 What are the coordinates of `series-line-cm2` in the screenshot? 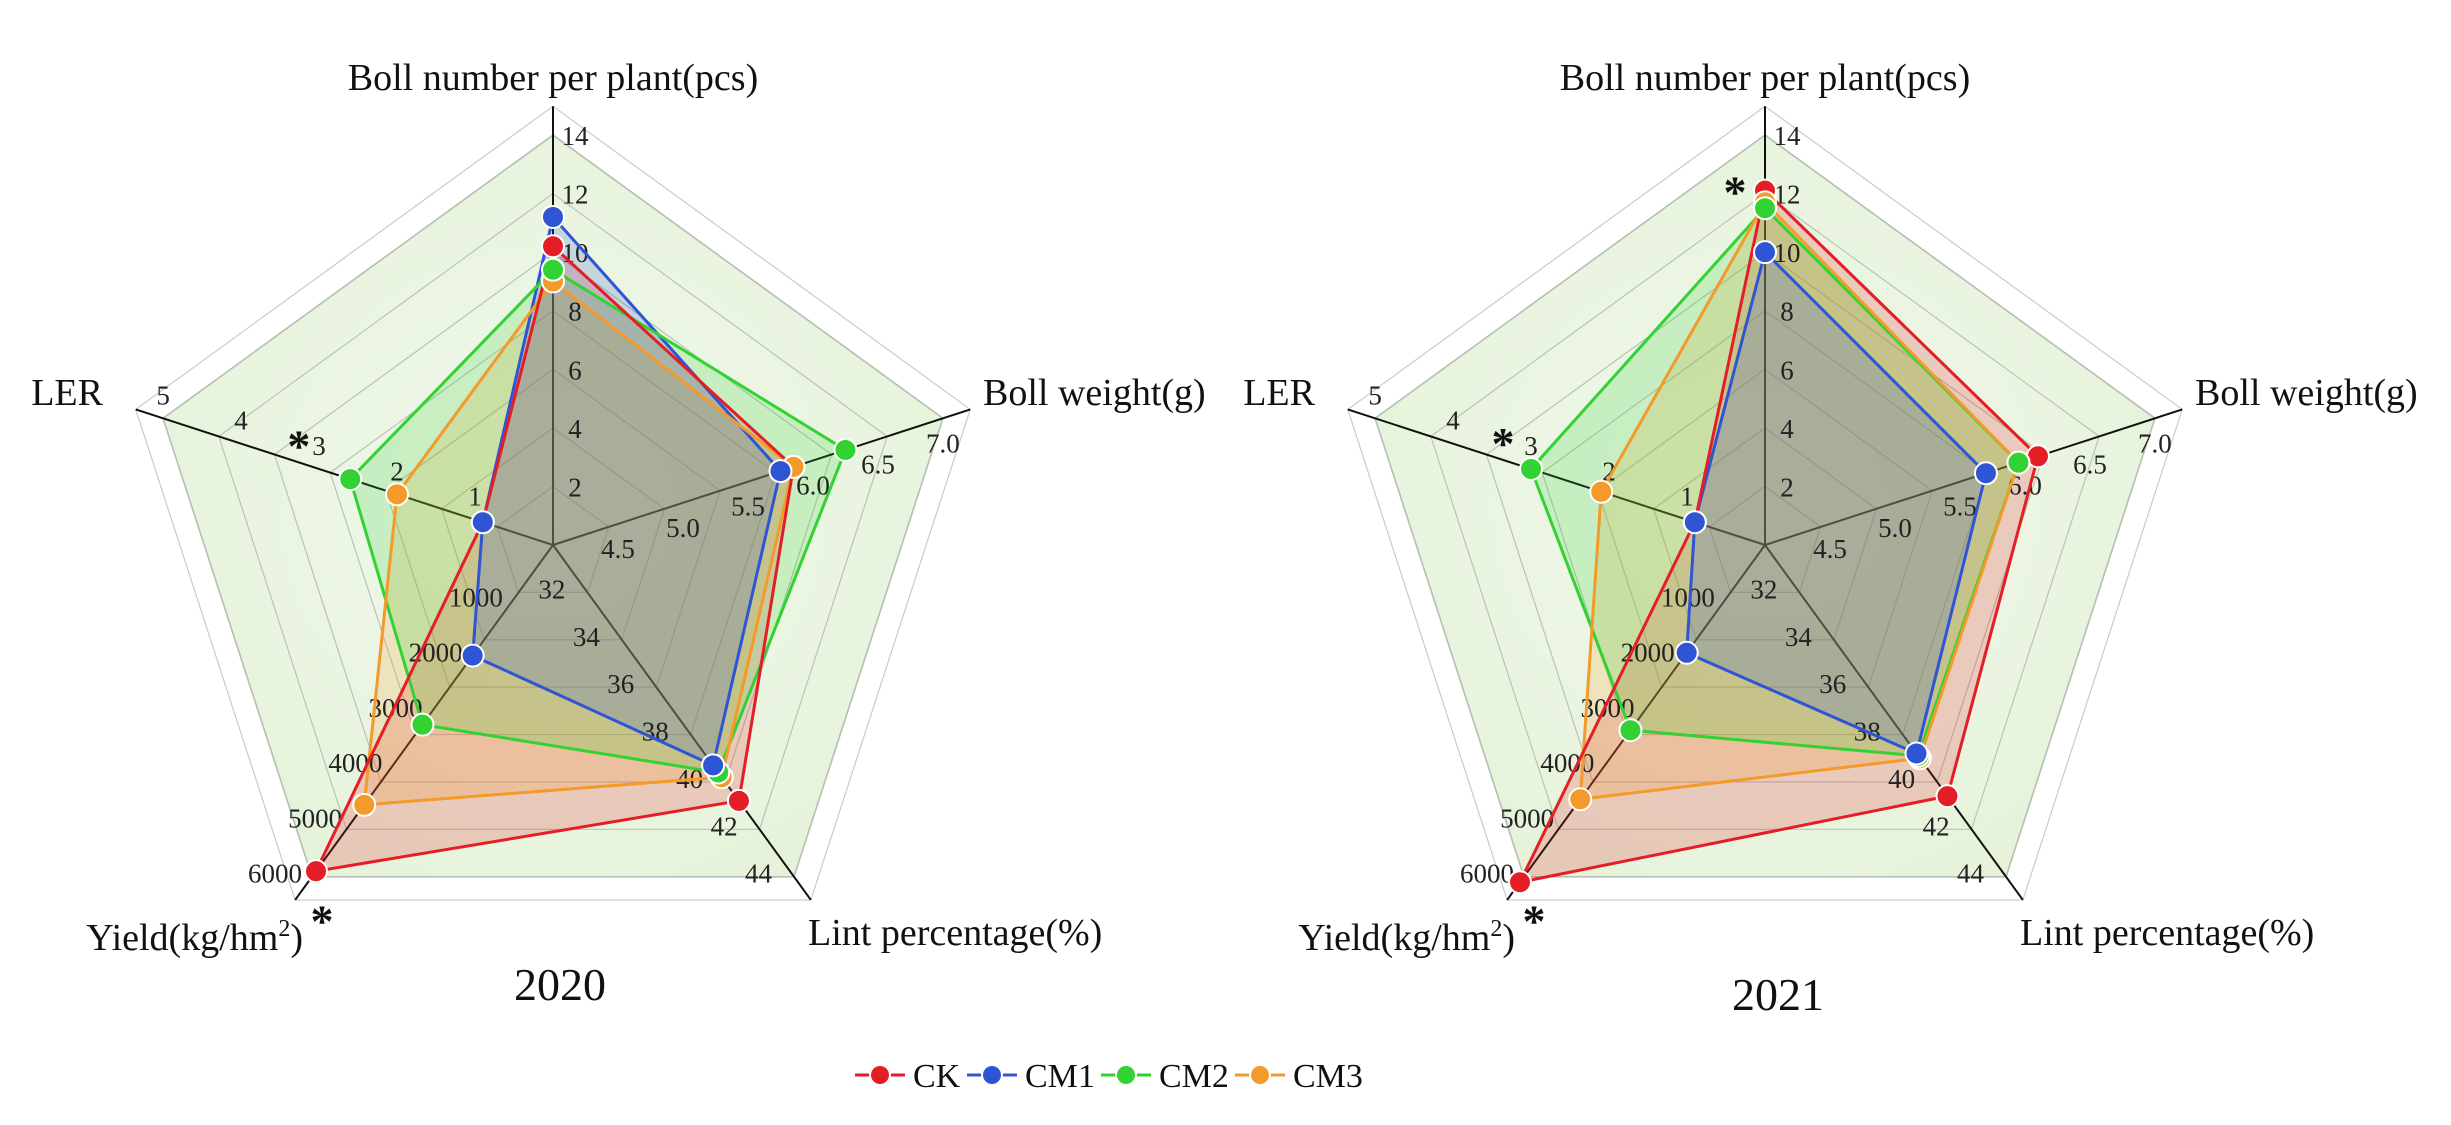 It's located at (598, 521).